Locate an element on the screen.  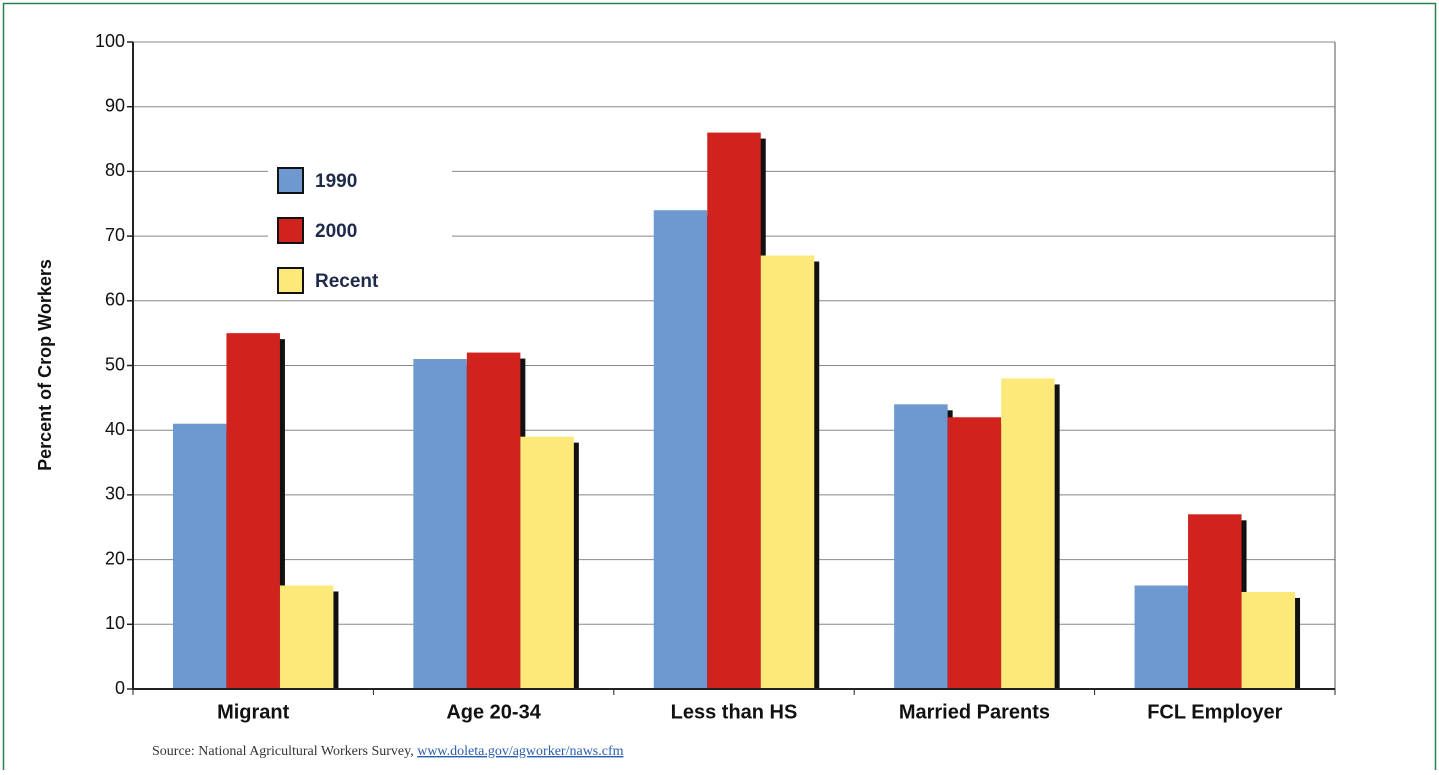
x-tick-label: FCL Employer is located at coordinates (1214, 712).